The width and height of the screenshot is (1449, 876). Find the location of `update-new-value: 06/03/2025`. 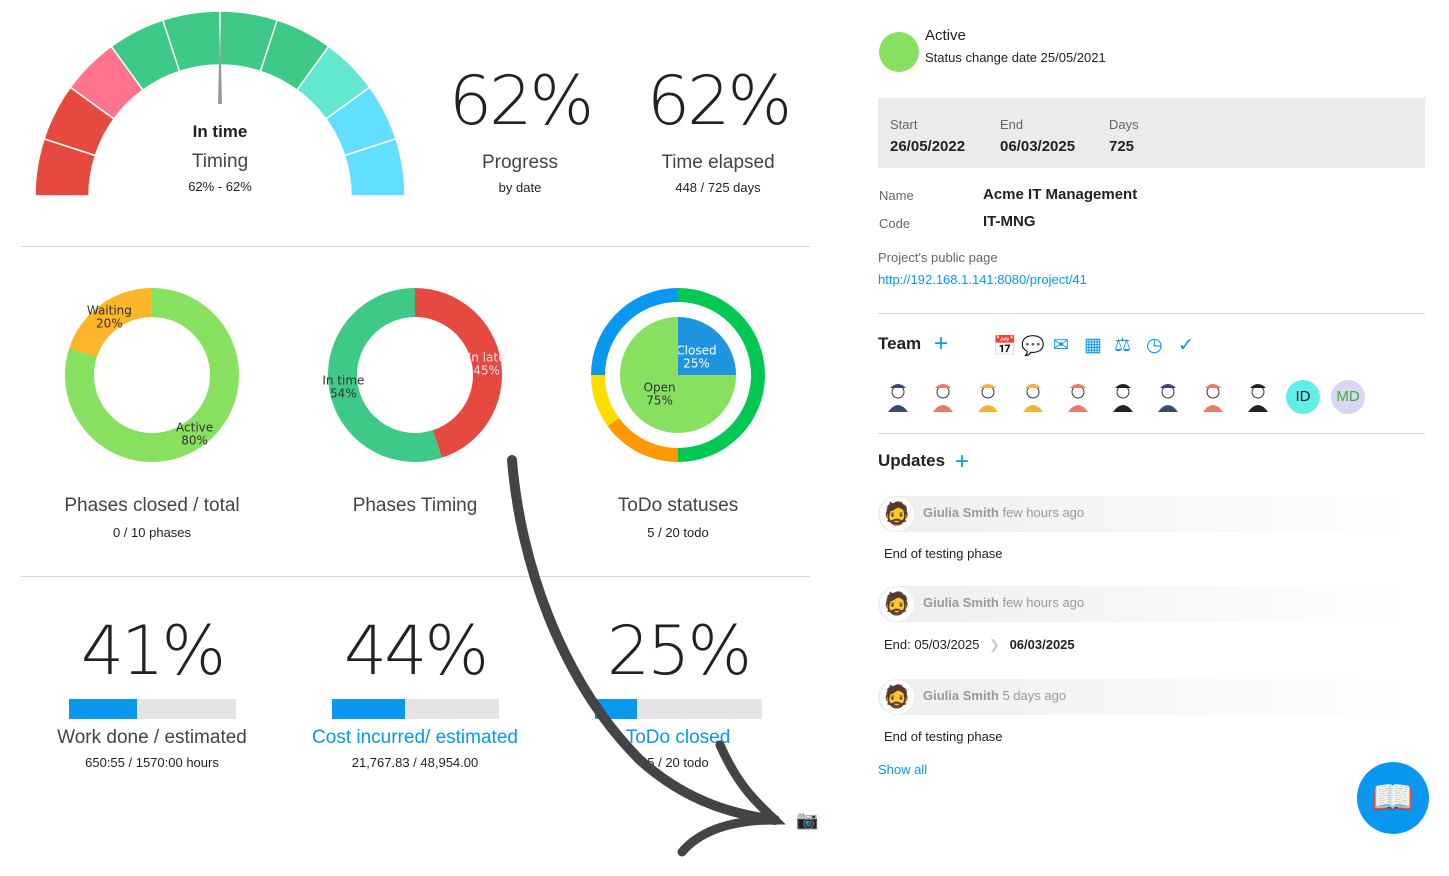

update-new-value: 06/03/2025 is located at coordinates (1042, 644).